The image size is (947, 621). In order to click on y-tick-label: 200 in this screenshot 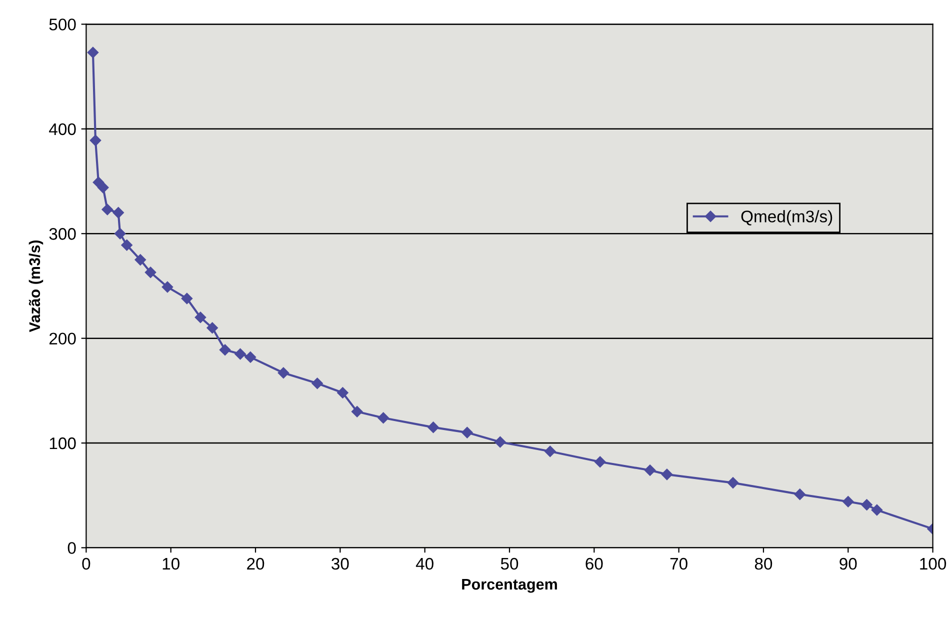, I will do `click(62, 338)`.